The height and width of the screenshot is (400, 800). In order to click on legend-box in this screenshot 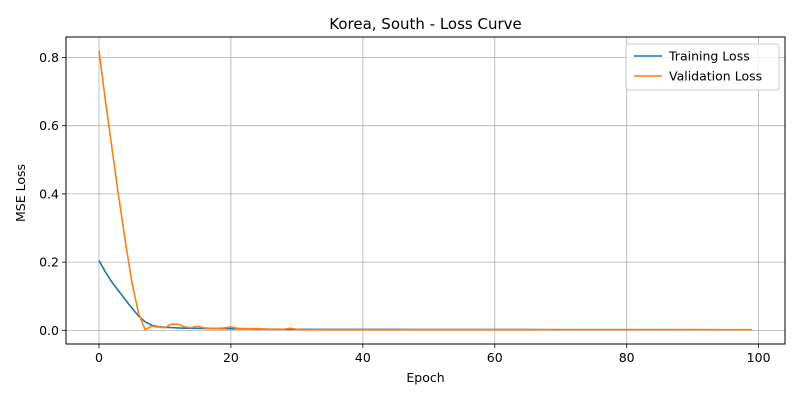, I will do `click(702, 67)`.